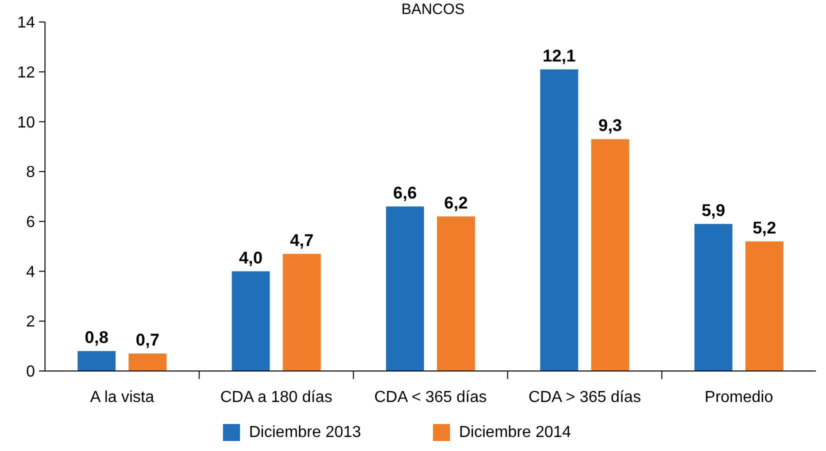 This screenshot has height=451, width=826. What do you see at coordinates (714, 210) in the screenshot?
I see `data-label: 5,9` at bounding box center [714, 210].